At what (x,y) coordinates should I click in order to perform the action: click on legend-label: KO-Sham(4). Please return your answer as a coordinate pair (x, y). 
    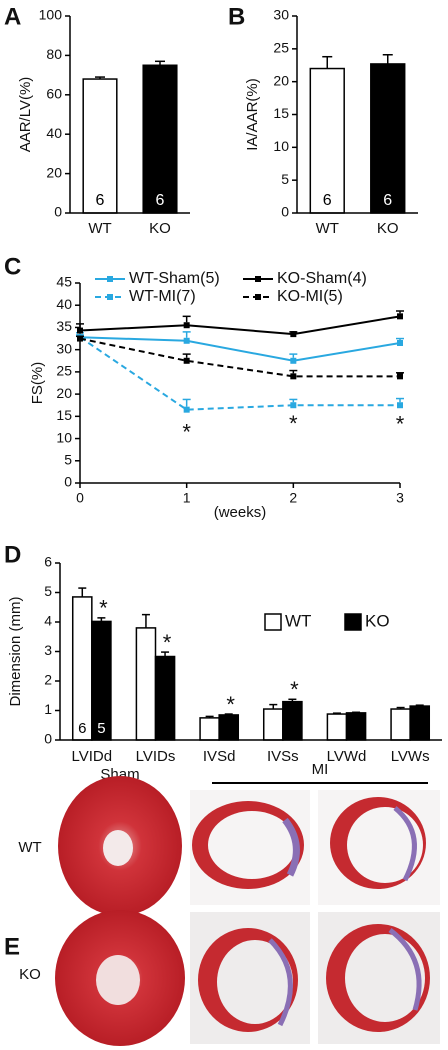
    Looking at the image, I should click on (322, 278).